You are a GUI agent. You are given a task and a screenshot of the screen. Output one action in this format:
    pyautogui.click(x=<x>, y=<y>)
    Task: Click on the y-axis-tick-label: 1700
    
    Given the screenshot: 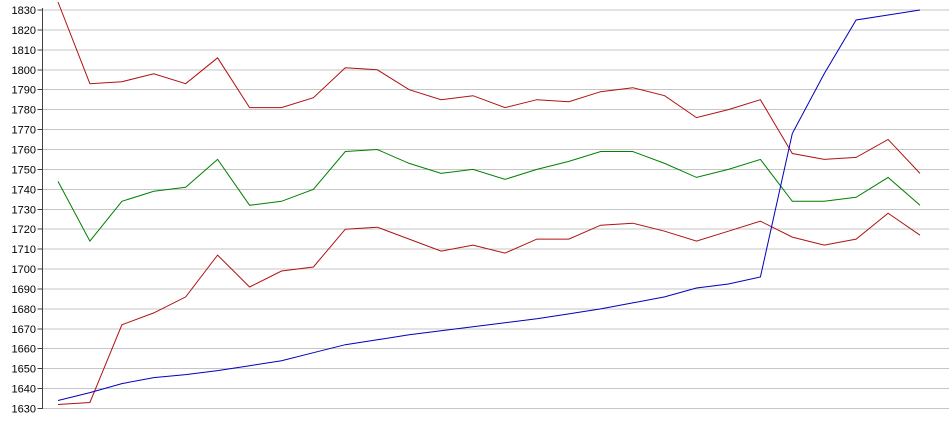 What is the action you would take?
    pyautogui.click(x=24, y=270)
    